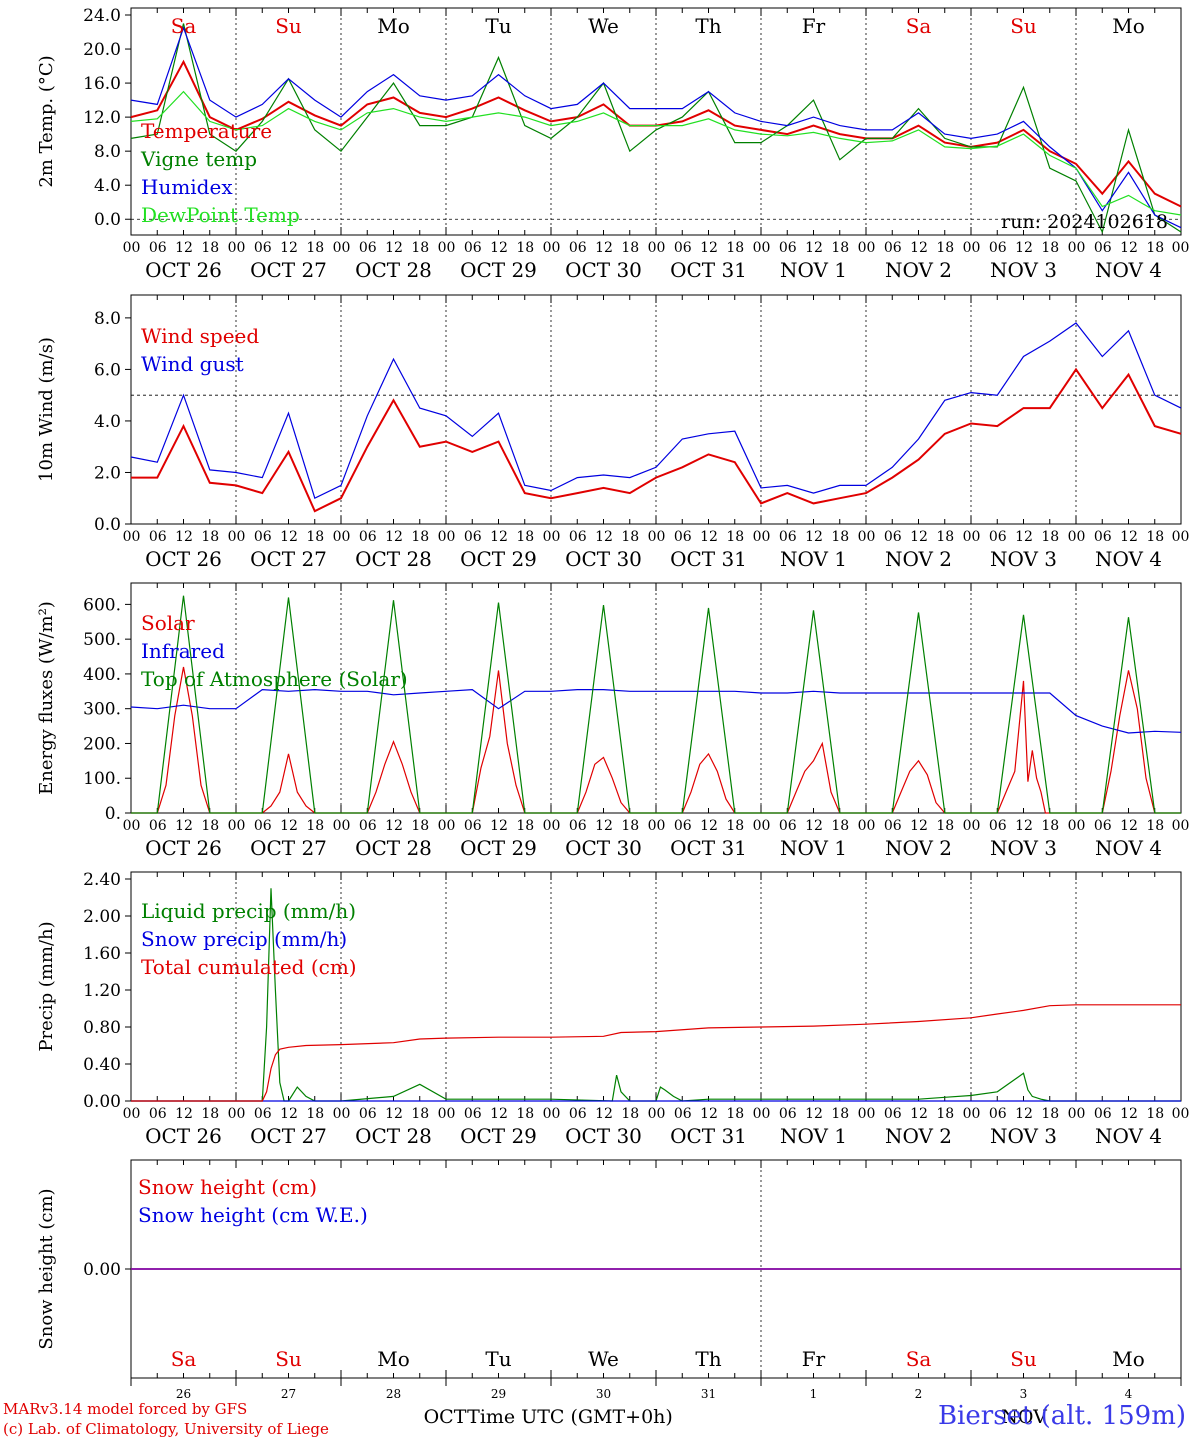 The image size is (1194, 1440). I want to click on y-tick-label: 20.0, so click(102, 50).